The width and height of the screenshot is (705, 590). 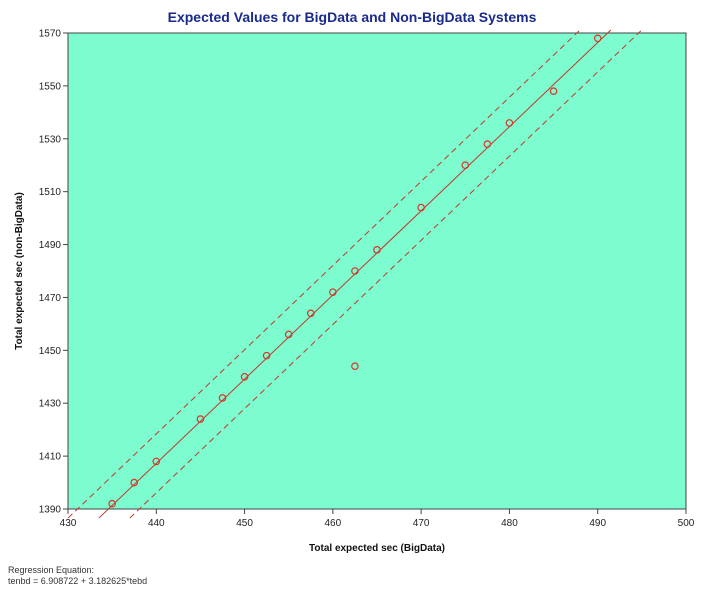 I want to click on y-axis-label: Total expected sec (non-BigData), so click(x=19, y=271).